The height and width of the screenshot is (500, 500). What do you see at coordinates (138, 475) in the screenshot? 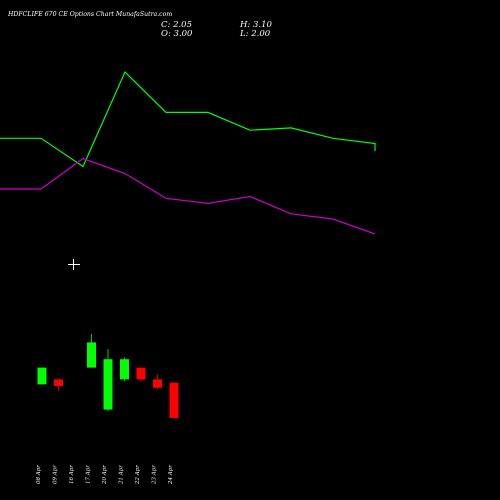
I see `x-tick-label: 22 Apr` at bounding box center [138, 475].